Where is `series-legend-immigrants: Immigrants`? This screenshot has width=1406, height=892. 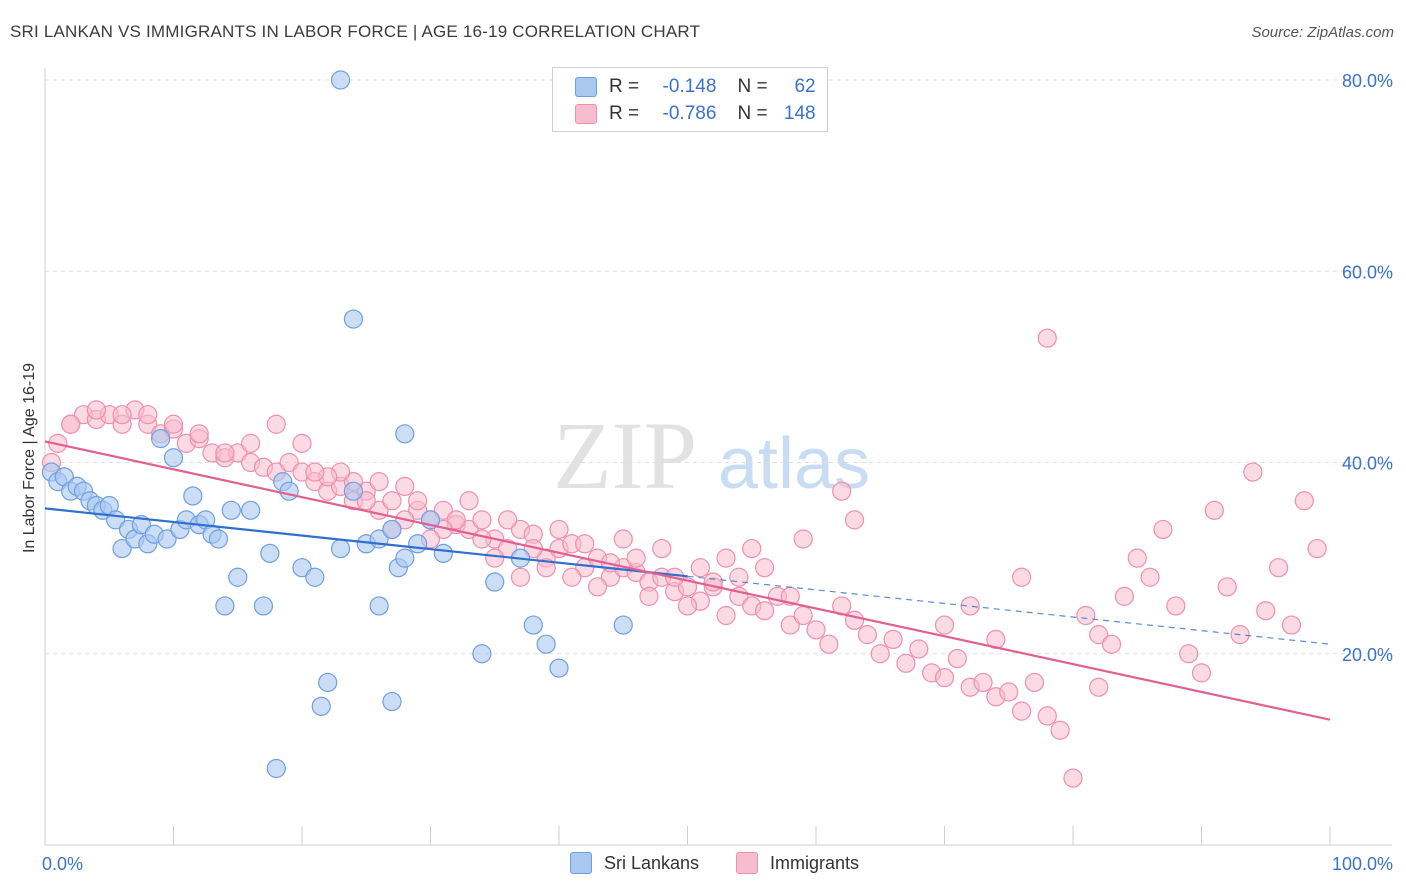
series-legend-immigrants: Immigrants is located at coordinates (797, 863).